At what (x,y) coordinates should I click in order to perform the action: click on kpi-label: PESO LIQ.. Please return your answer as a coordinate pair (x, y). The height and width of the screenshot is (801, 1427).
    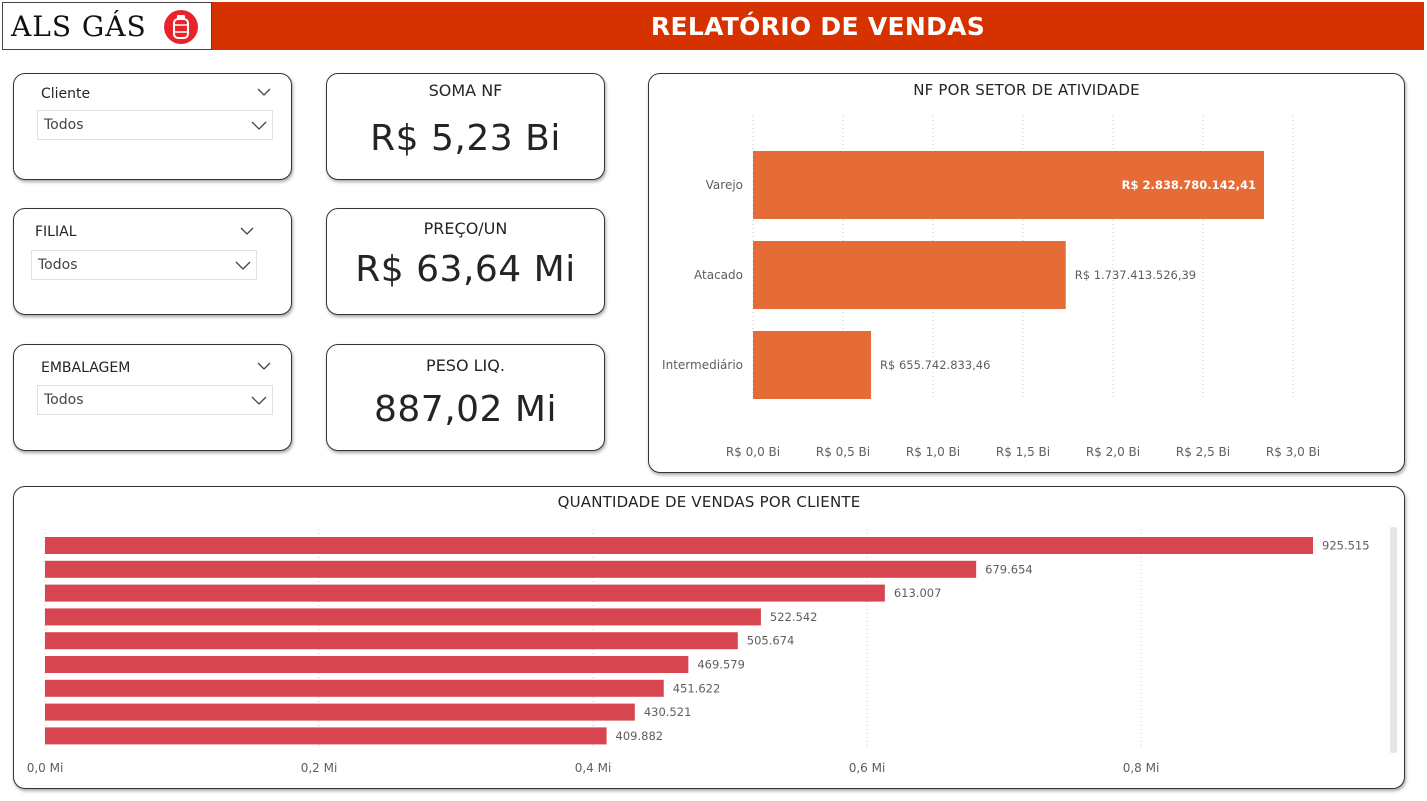
    Looking at the image, I should click on (465, 365).